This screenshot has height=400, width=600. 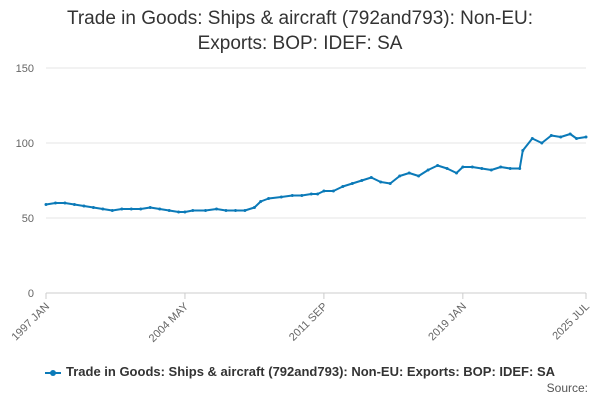 What do you see at coordinates (571, 322) in the screenshot?
I see `x-tick-label: 2025 JUL` at bounding box center [571, 322].